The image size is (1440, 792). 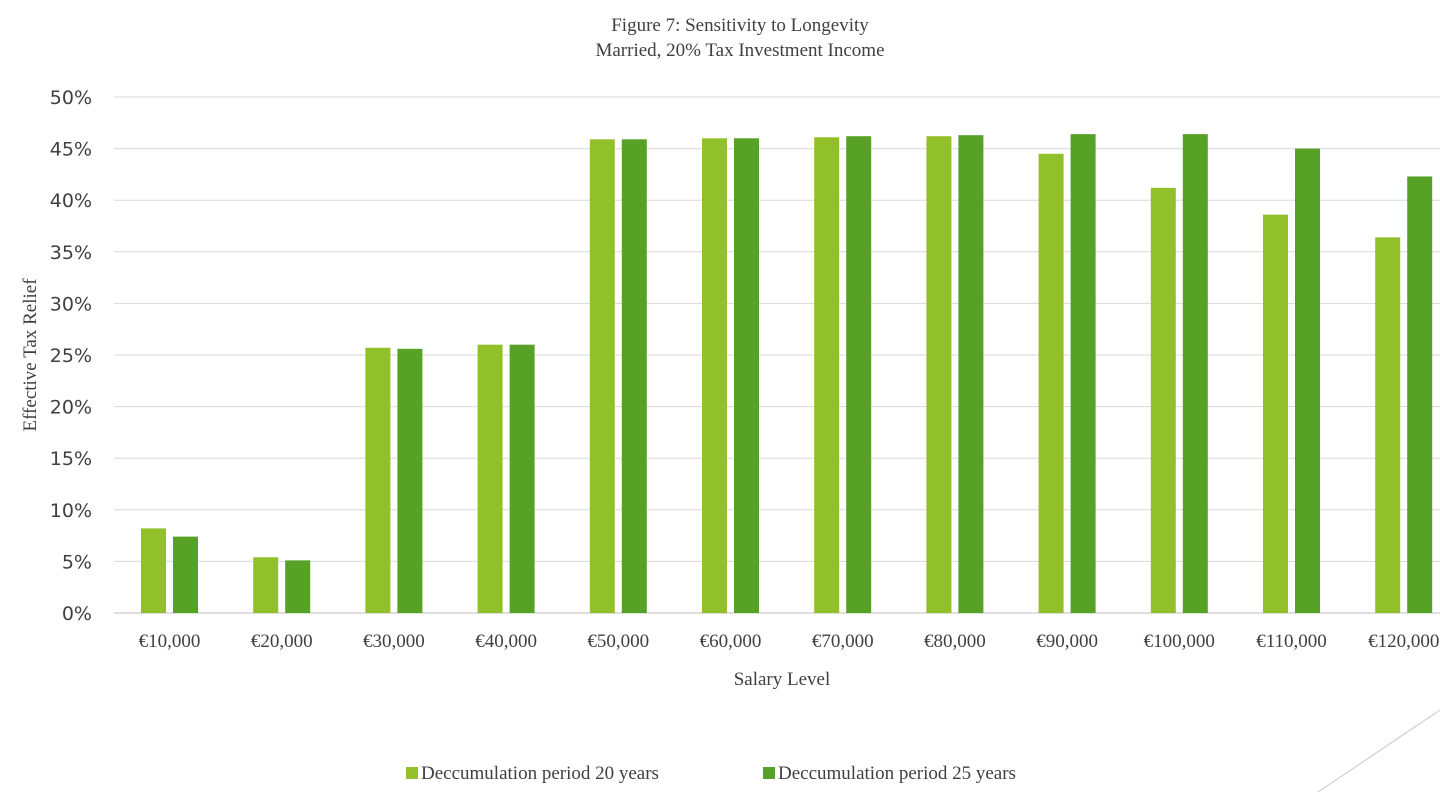 What do you see at coordinates (843, 641) in the screenshot?
I see `x-tick-label: €70,000` at bounding box center [843, 641].